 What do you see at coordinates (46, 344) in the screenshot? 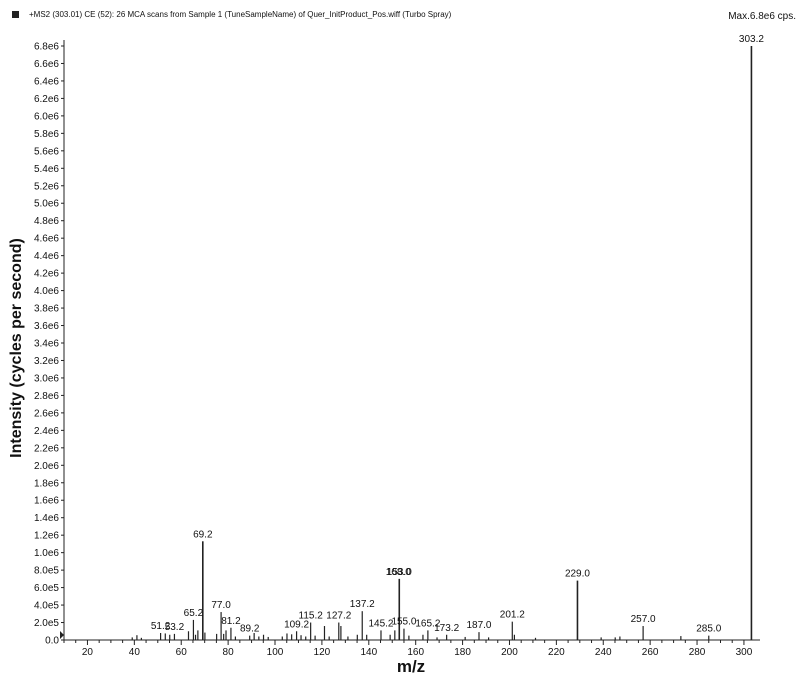
I see `y-tick-label: 3.4e6` at bounding box center [46, 344].